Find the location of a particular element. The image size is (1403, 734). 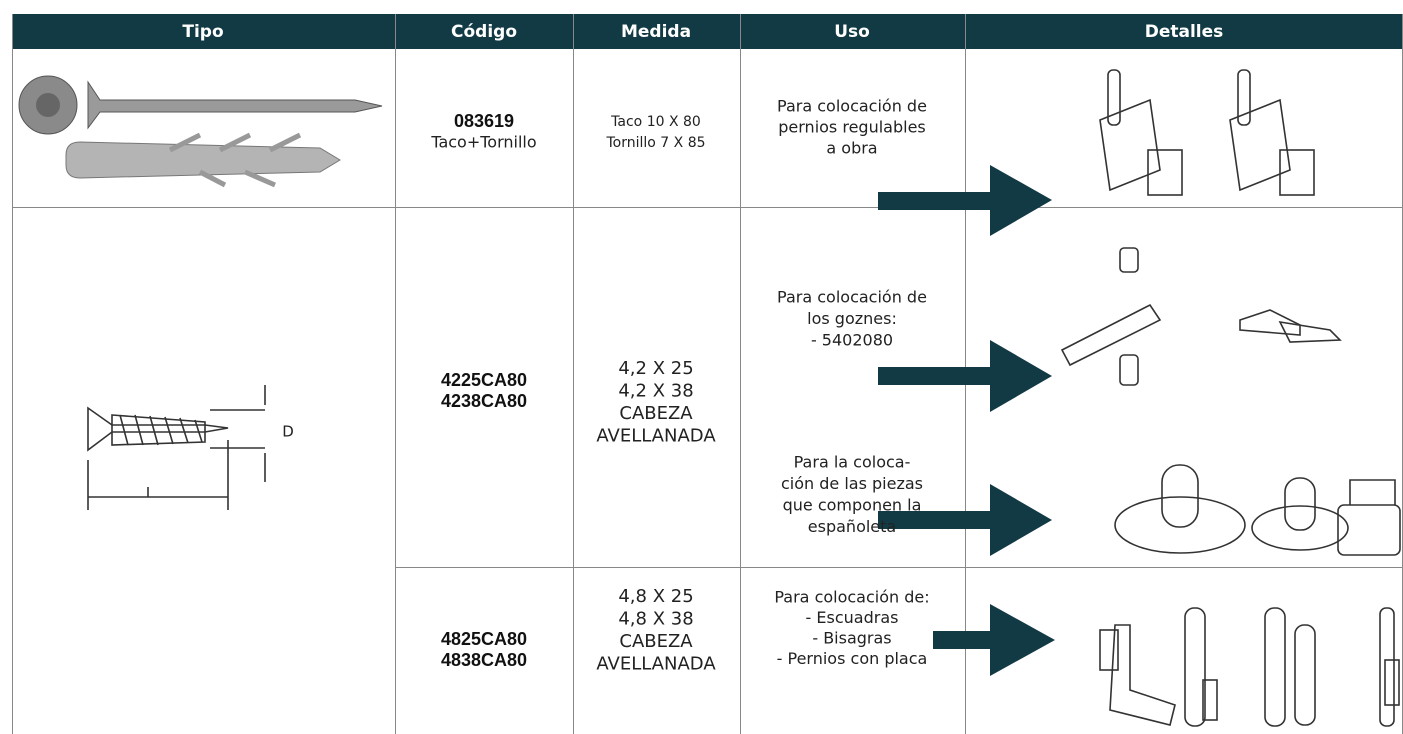

usage: - Bisagras is located at coordinates (851, 638).